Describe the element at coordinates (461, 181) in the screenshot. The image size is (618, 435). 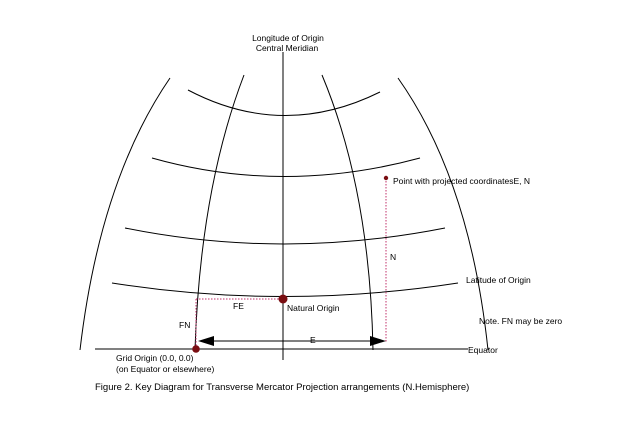
I see `projected-point-label: Point with projected coordinatesE, N` at that location.